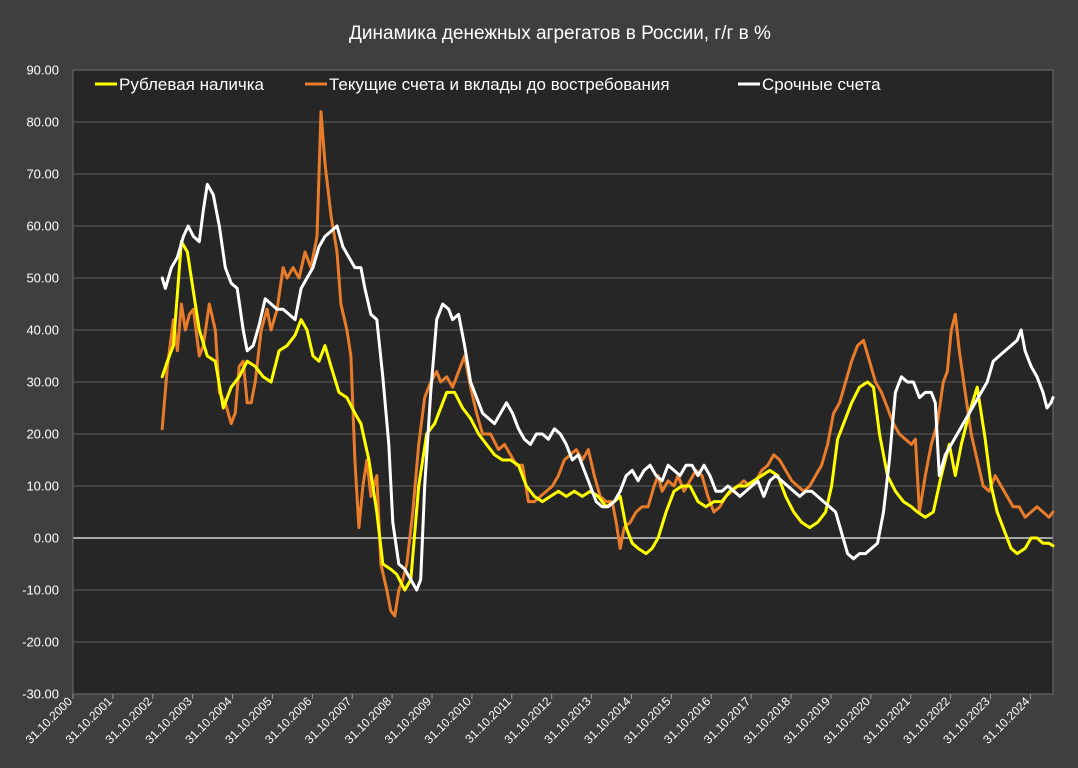 The image size is (1078, 768). I want to click on y-tick-label: 60.00, so click(42, 226).